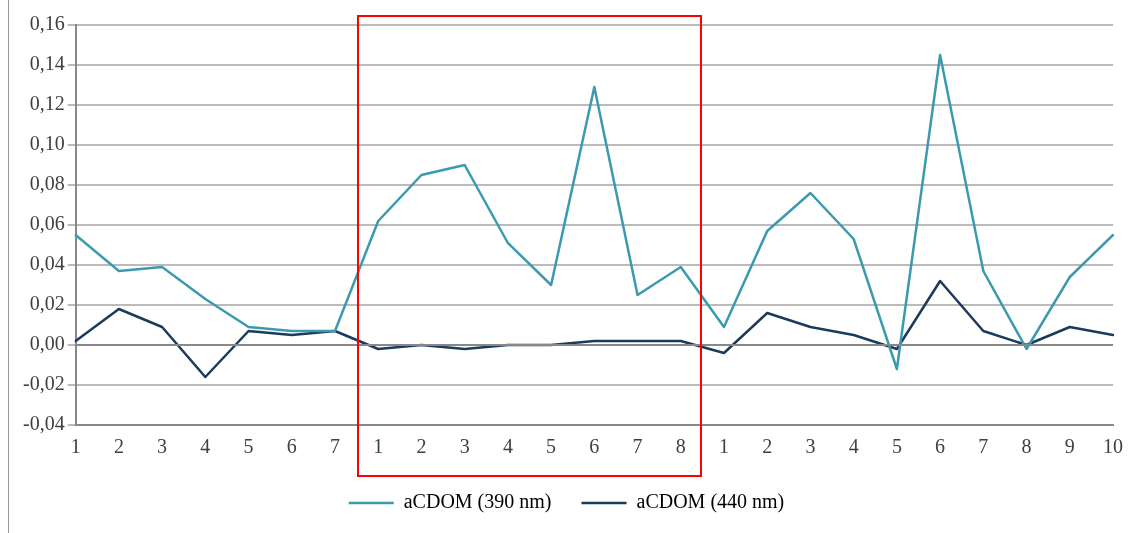 The image size is (1133, 533). What do you see at coordinates (47, 303) in the screenshot?
I see `y-tick-label: 0,02` at bounding box center [47, 303].